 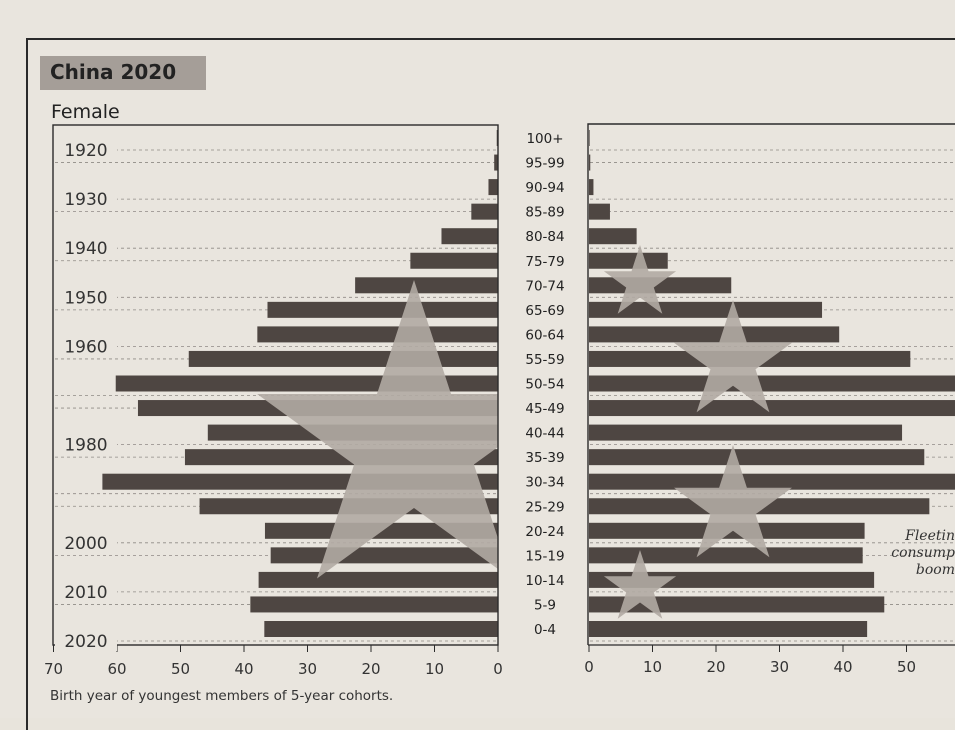 I want to click on annotation-line: Fleetin, so click(x=930, y=536).